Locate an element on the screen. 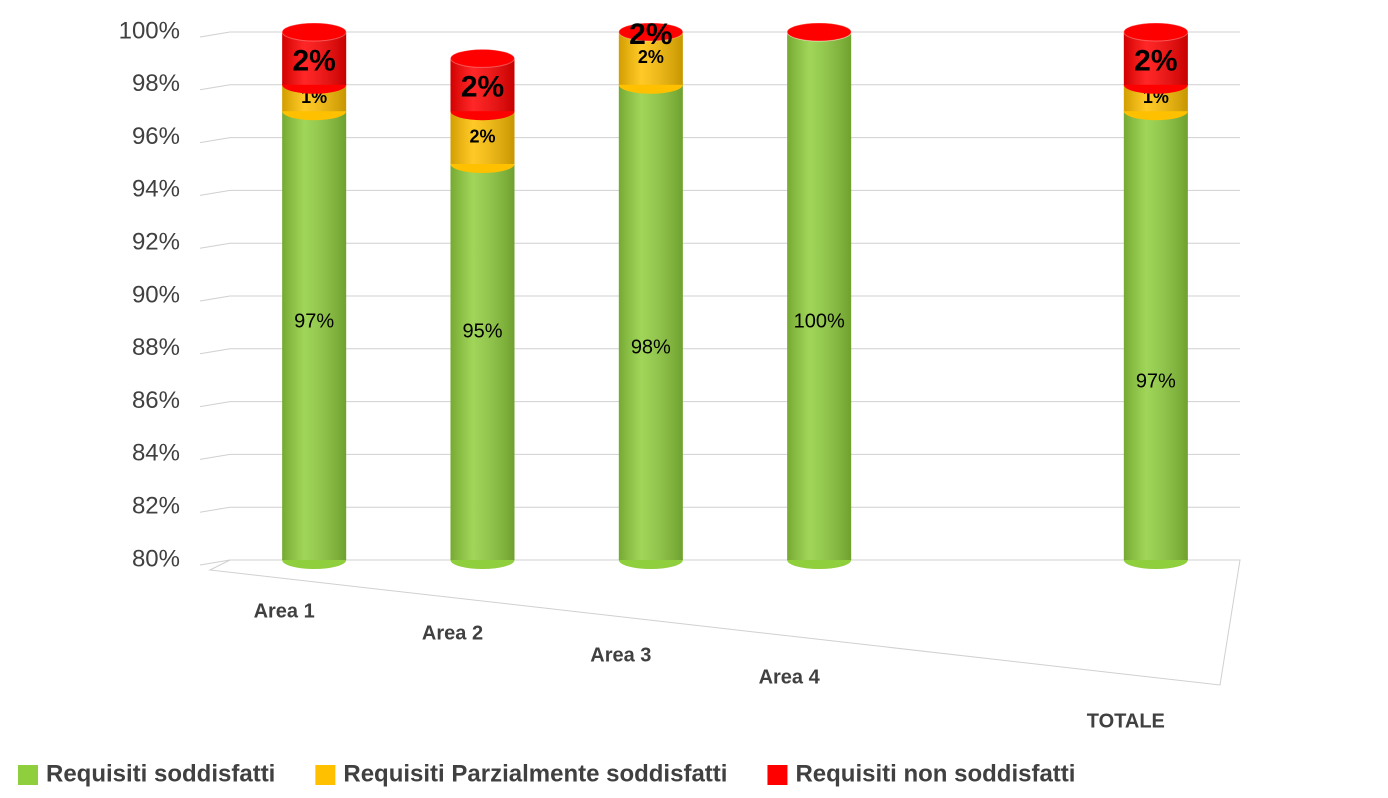 Image resolution: width=1388 pixels, height=798 pixels. legend-label: Requisiti Parzialmente soddisfatti is located at coordinates (535, 773).